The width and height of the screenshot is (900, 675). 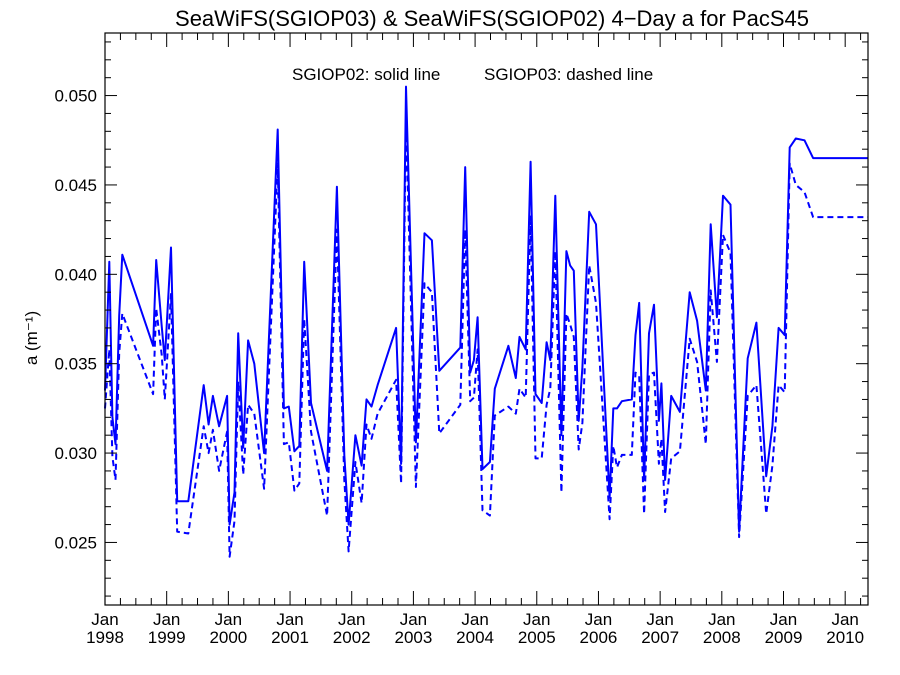 I want to click on x-tick-label-year: 2008, so click(x=722, y=637).